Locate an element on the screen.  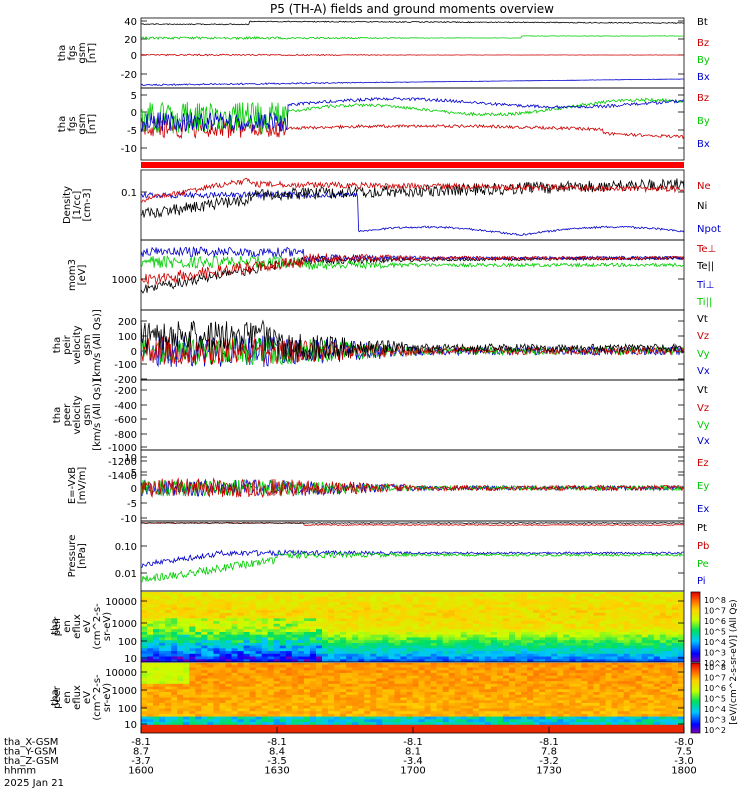
colorbar-bottom is located at coordinates (695, 698).